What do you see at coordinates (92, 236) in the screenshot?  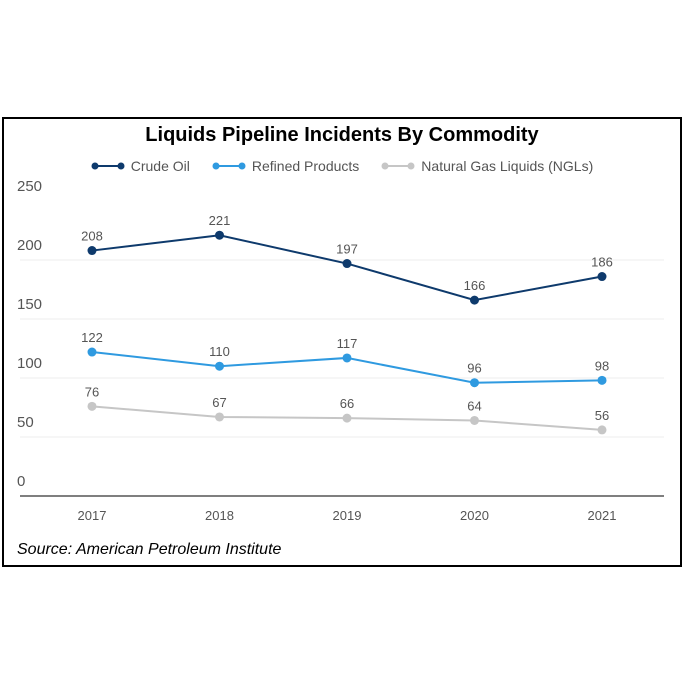 I see `data-label: 208` at bounding box center [92, 236].